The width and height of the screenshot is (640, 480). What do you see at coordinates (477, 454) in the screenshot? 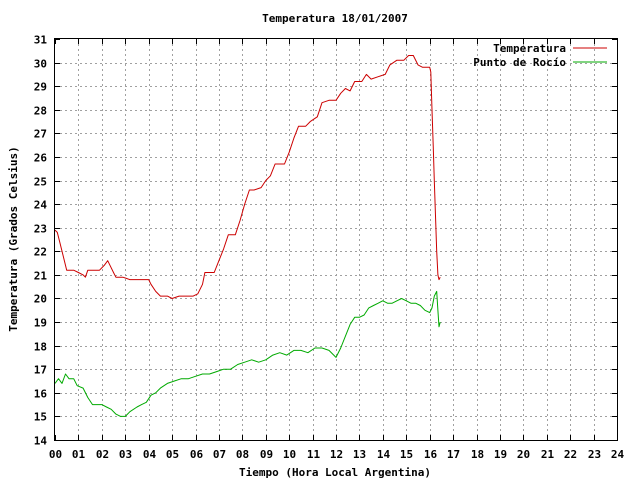
I see `x-tick-label: 18` at bounding box center [477, 454].